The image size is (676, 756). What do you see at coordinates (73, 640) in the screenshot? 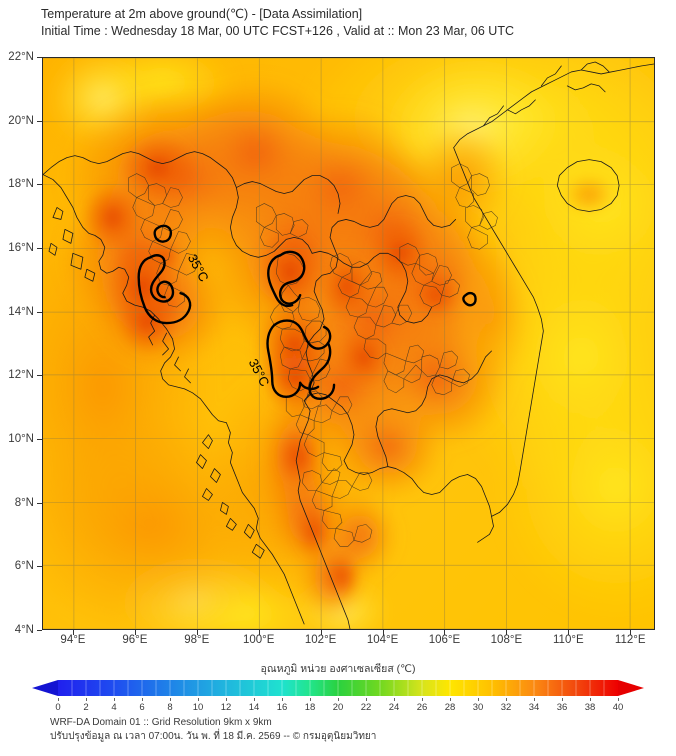
I see `x-axis-tick-label: 94°E` at bounding box center [73, 640].